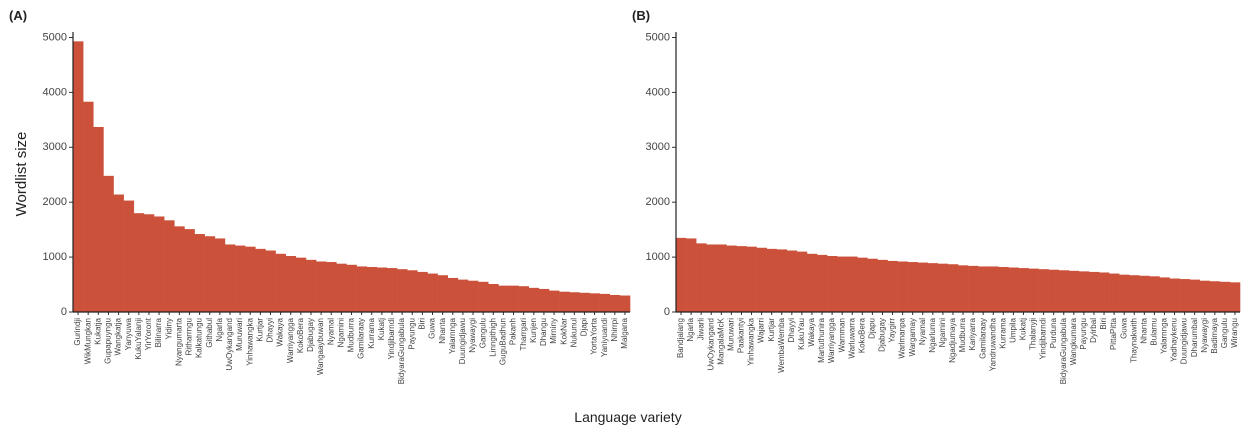 Image resolution: width=1256 pixels, height=432 pixels. Describe the element at coordinates (209, 333) in the screenshot. I see `x-tick-label: Githabul` at that location.